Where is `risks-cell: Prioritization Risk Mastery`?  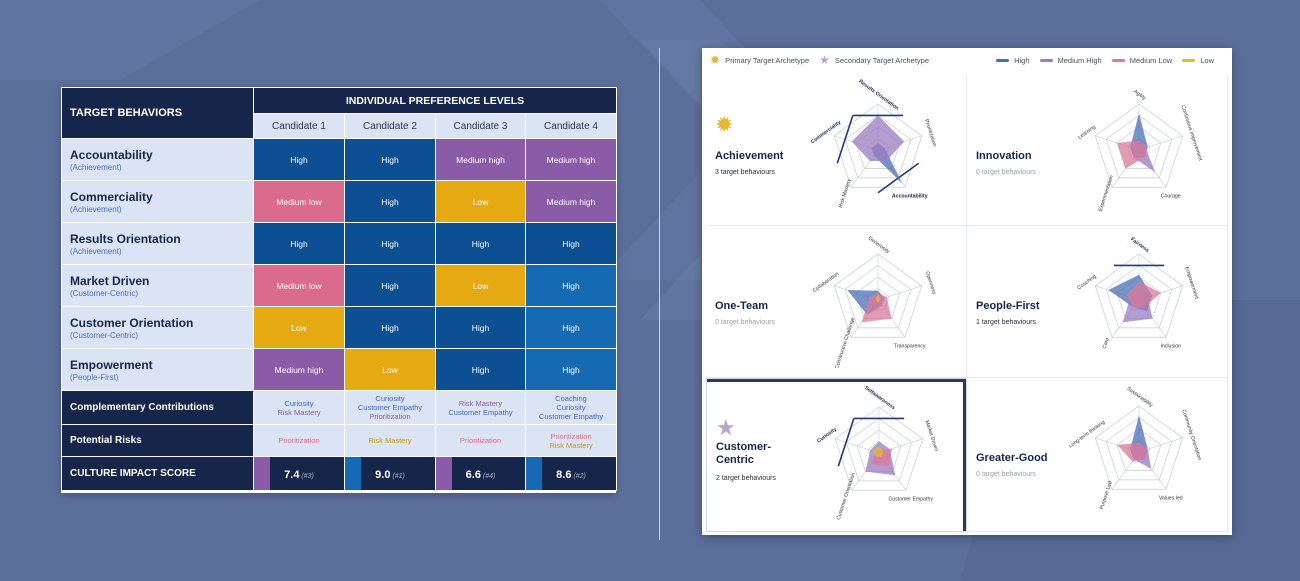
risks-cell: Prioritization Risk Mastery is located at coordinates (571, 440).